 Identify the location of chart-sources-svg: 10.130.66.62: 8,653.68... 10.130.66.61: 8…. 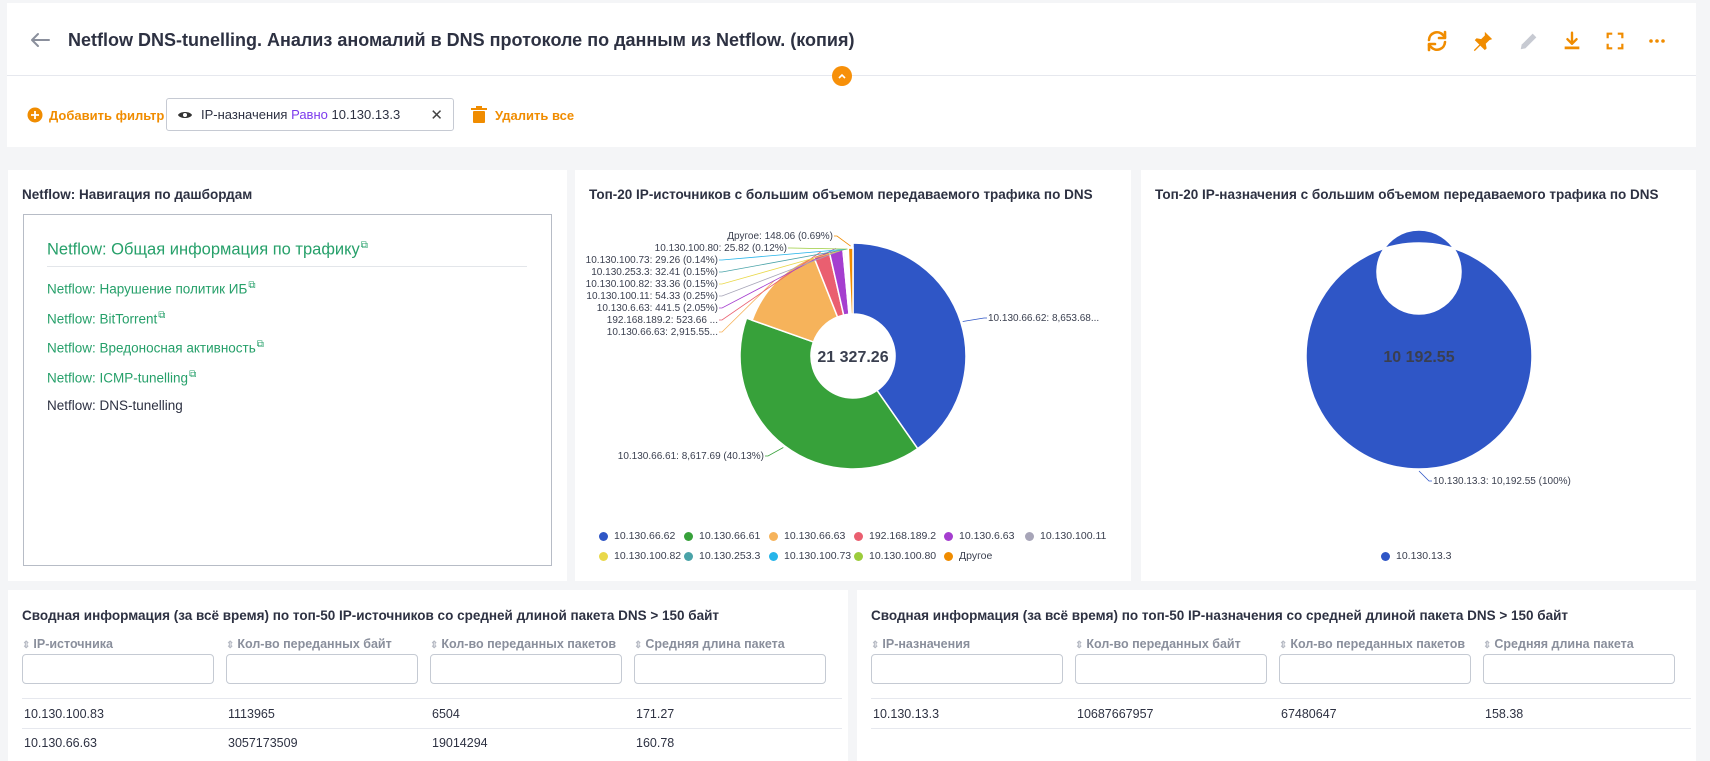
(842, 350).